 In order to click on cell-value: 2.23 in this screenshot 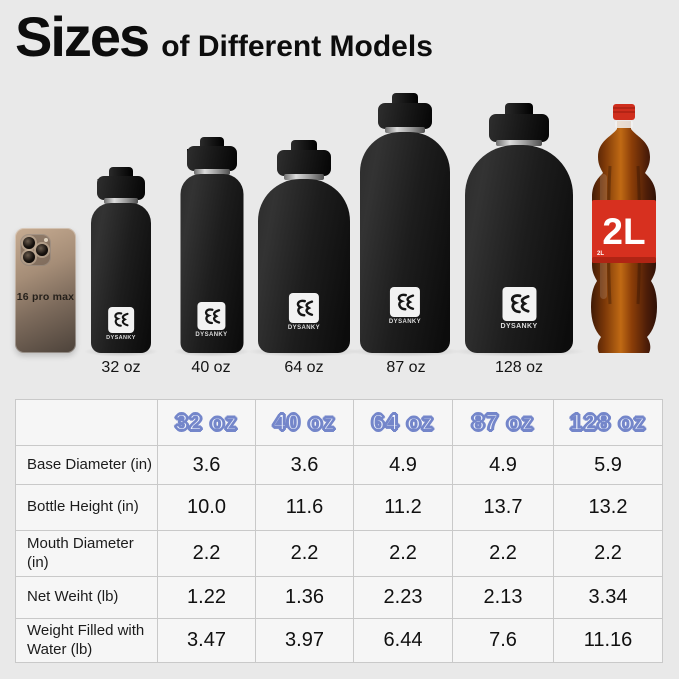, I will do `click(403, 597)`.